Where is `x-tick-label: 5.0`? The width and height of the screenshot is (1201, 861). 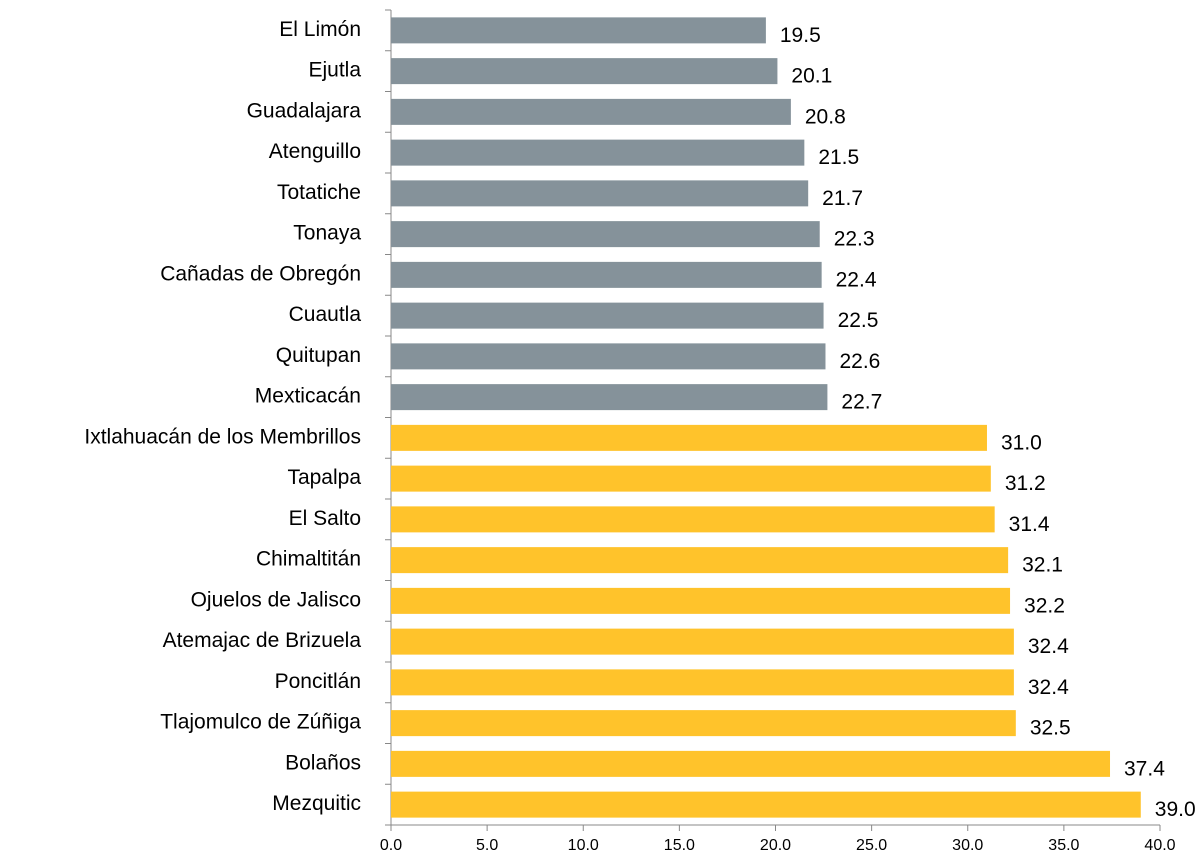
x-tick-label: 5.0 is located at coordinates (487, 845).